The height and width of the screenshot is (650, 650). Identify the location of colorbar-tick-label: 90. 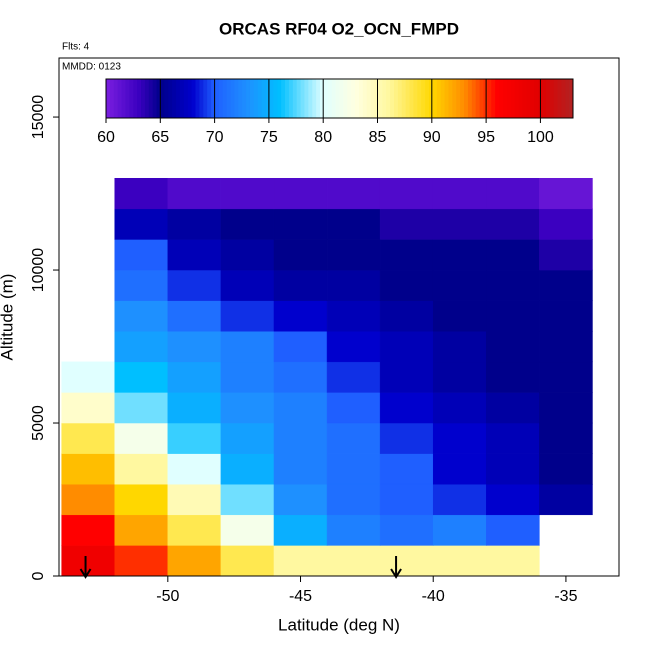
(432, 137).